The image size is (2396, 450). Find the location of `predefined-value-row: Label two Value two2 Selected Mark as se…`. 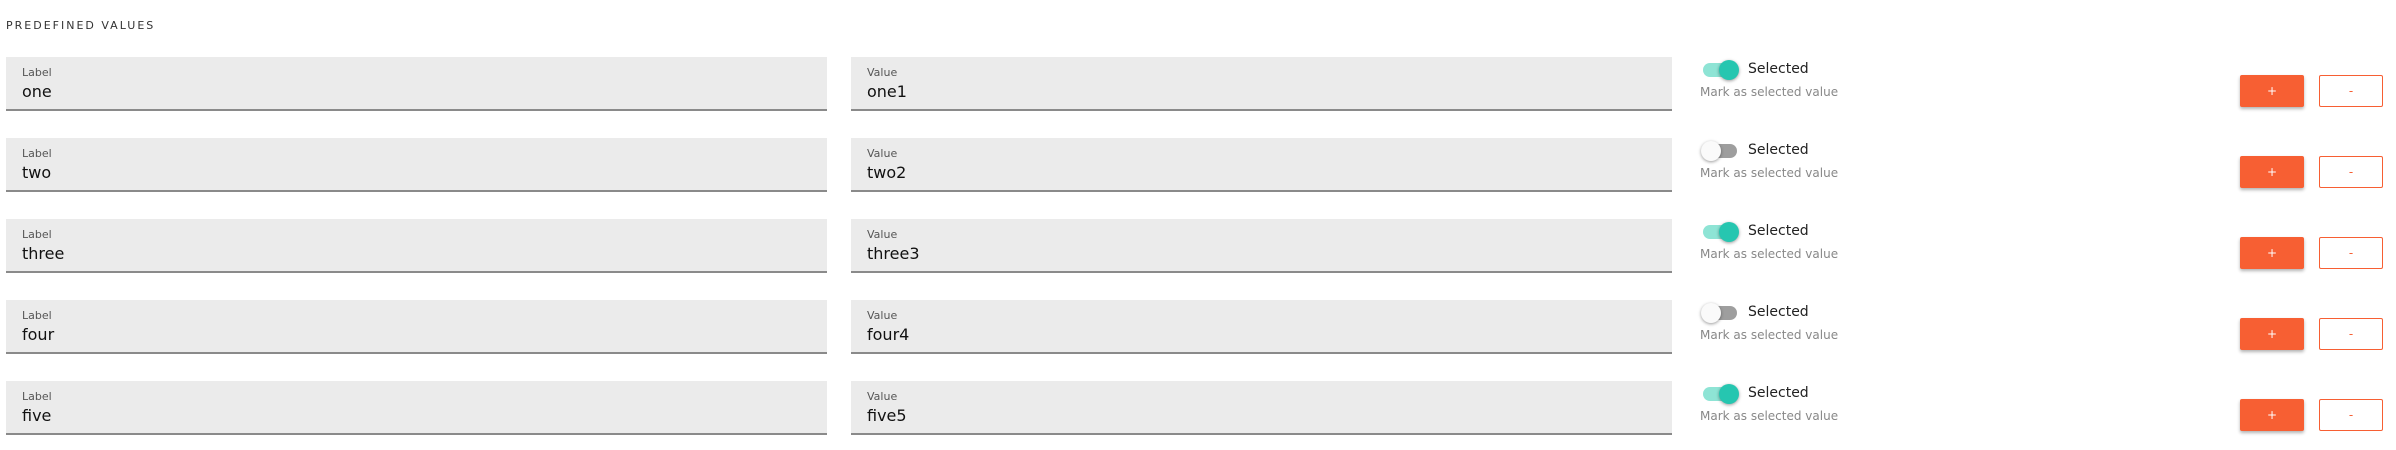

predefined-value-row: Label two Value two2 Selected Mark as se… is located at coordinates (1198, 168).